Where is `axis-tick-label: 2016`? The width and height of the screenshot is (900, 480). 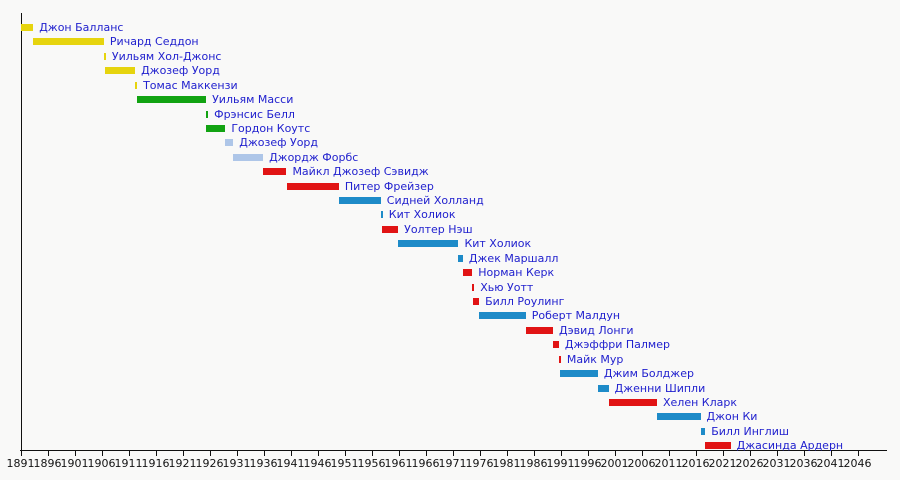
axis-tick-label: 2016 is located at coordinates (695, 463).